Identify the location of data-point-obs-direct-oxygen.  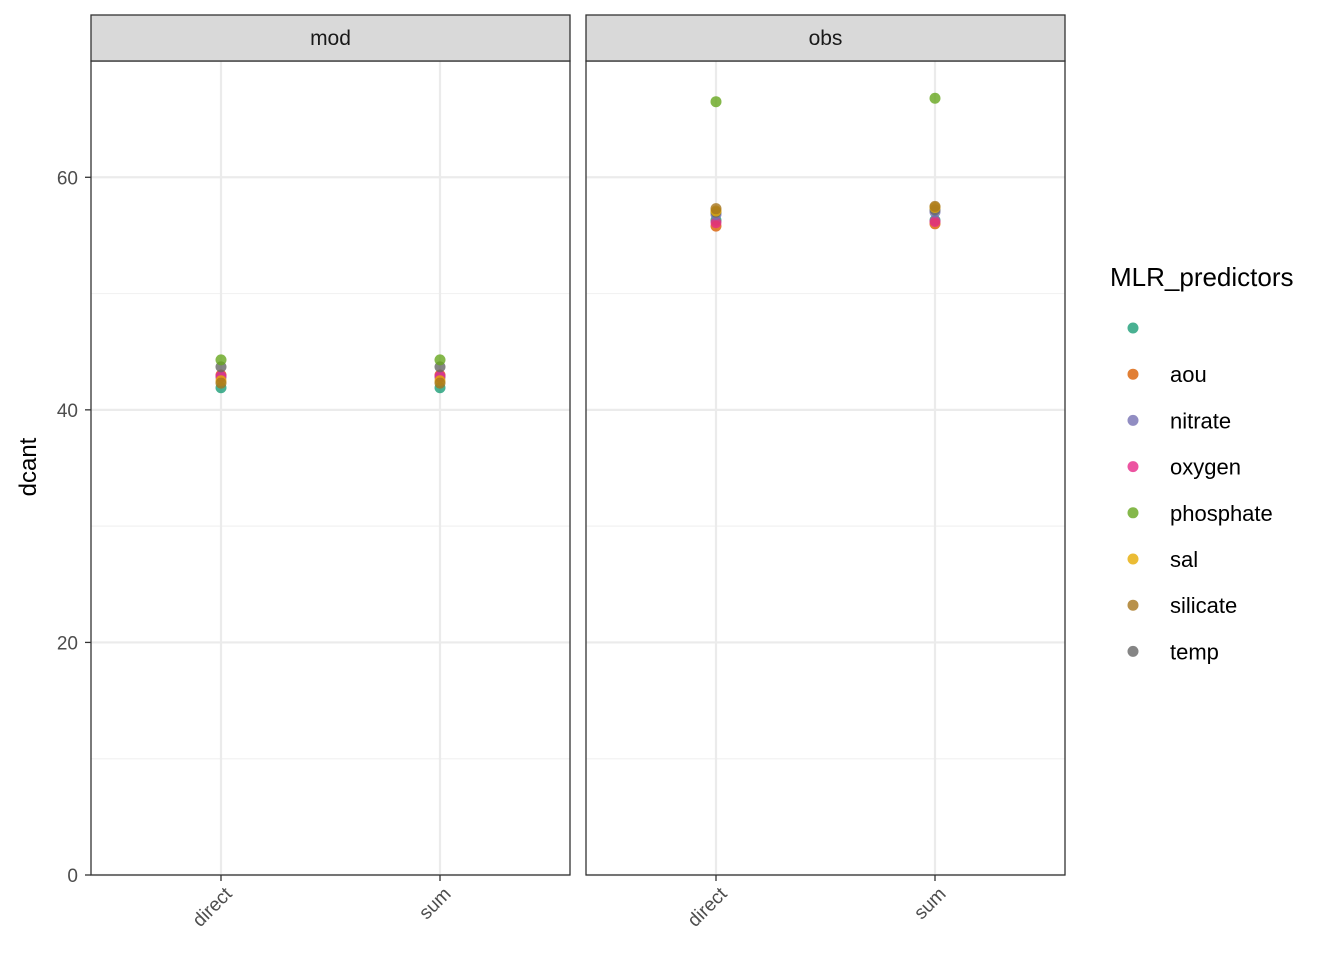
(716, 223).